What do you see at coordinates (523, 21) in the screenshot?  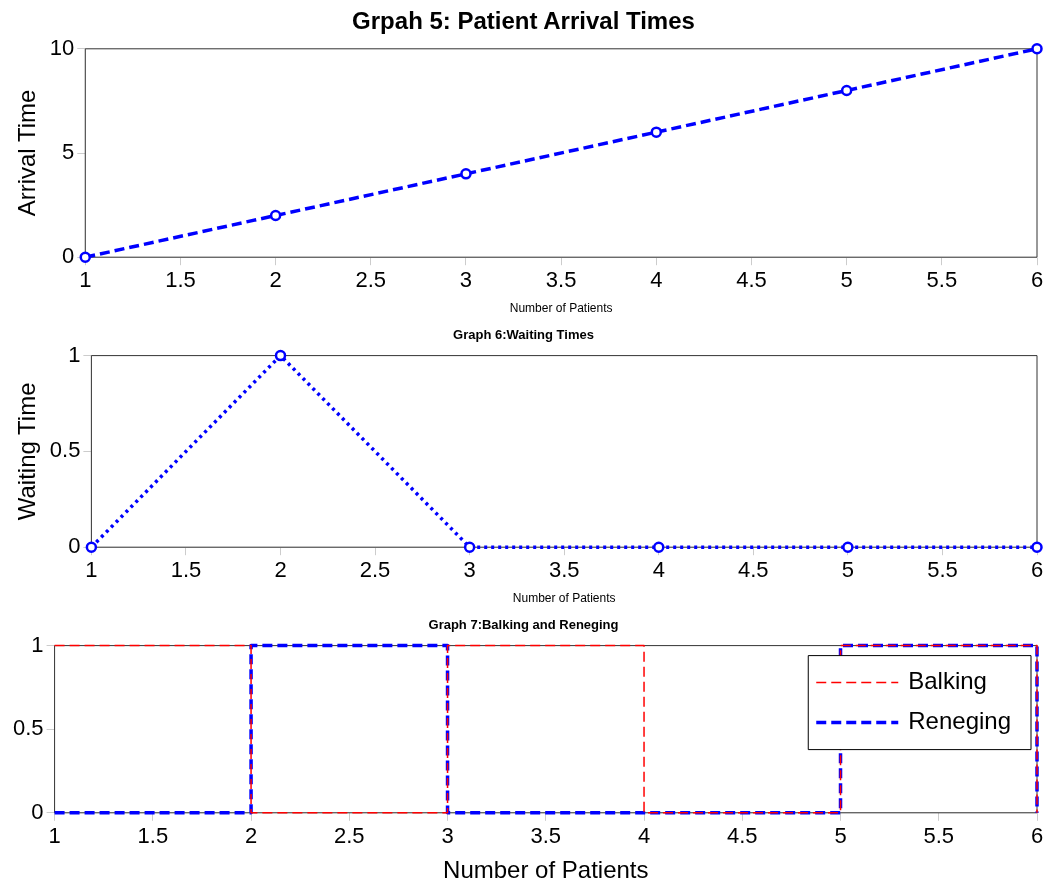 I see `chart-title: Grpah 5: Patient Arrival Times` at bounding box center [523, 21].